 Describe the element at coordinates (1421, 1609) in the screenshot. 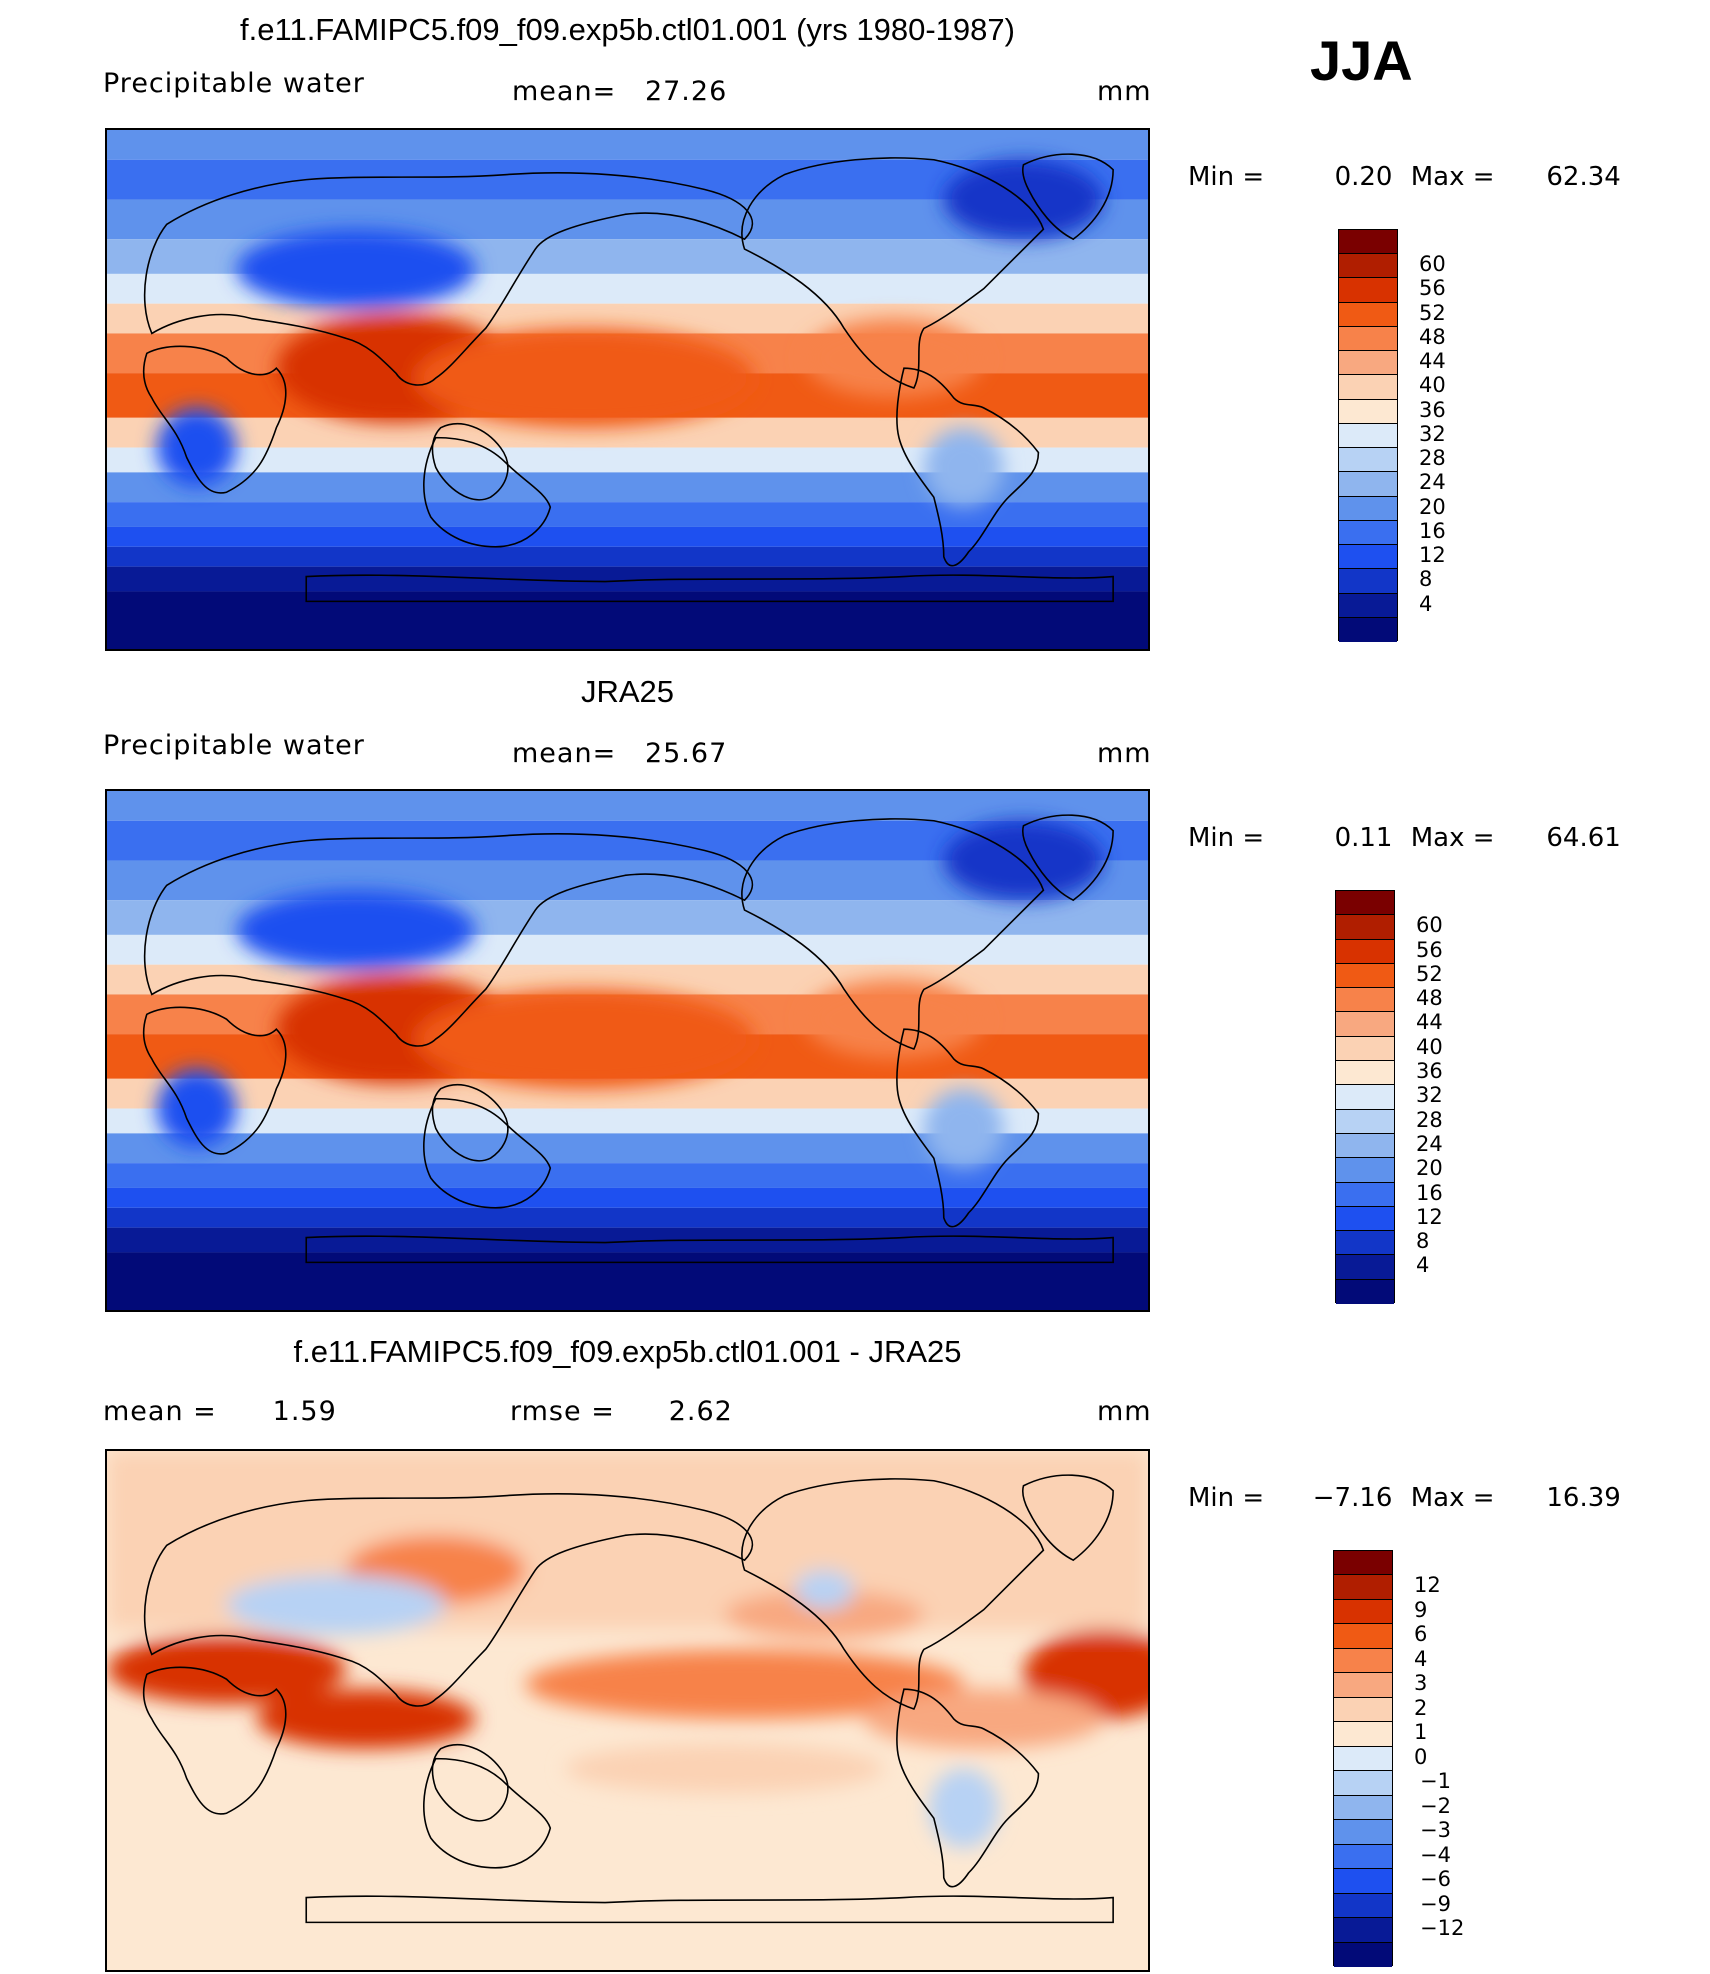

I see `colorbar-tick-label: 9` at that location.